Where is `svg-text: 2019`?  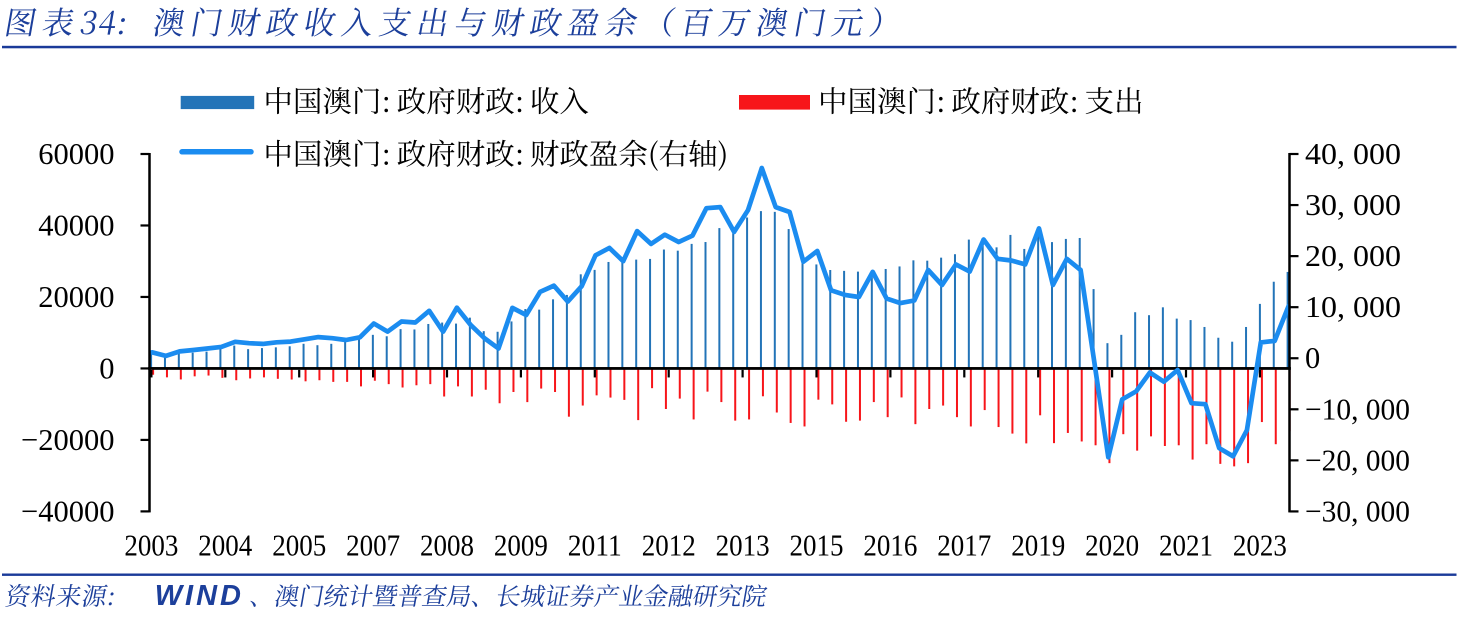 svg-text: 2019 is located at coordinates (1038, 546).